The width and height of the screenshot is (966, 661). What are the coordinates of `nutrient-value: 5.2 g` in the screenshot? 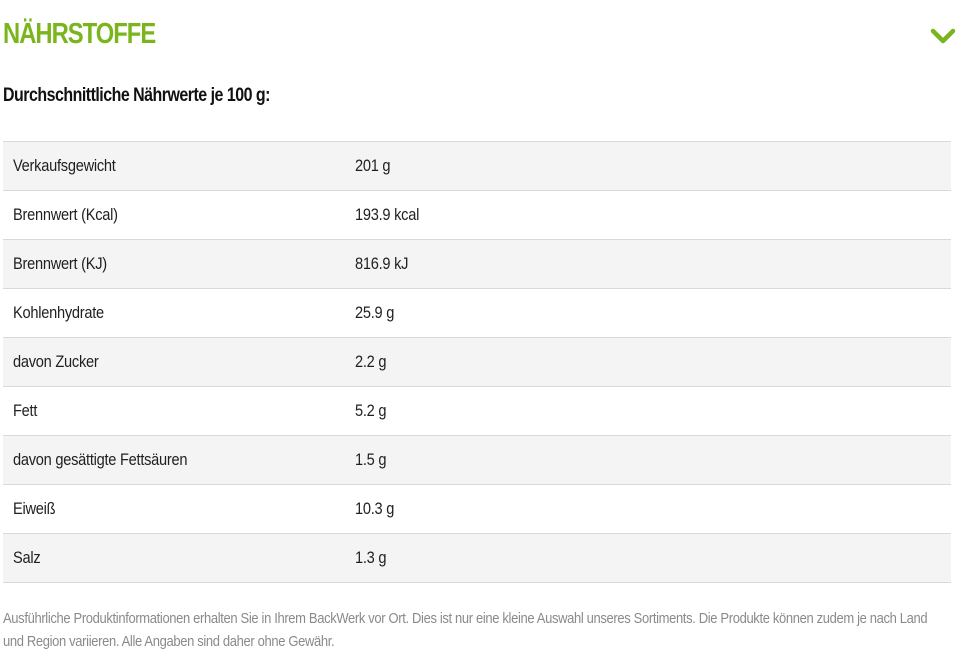 It's located at (648, 411).